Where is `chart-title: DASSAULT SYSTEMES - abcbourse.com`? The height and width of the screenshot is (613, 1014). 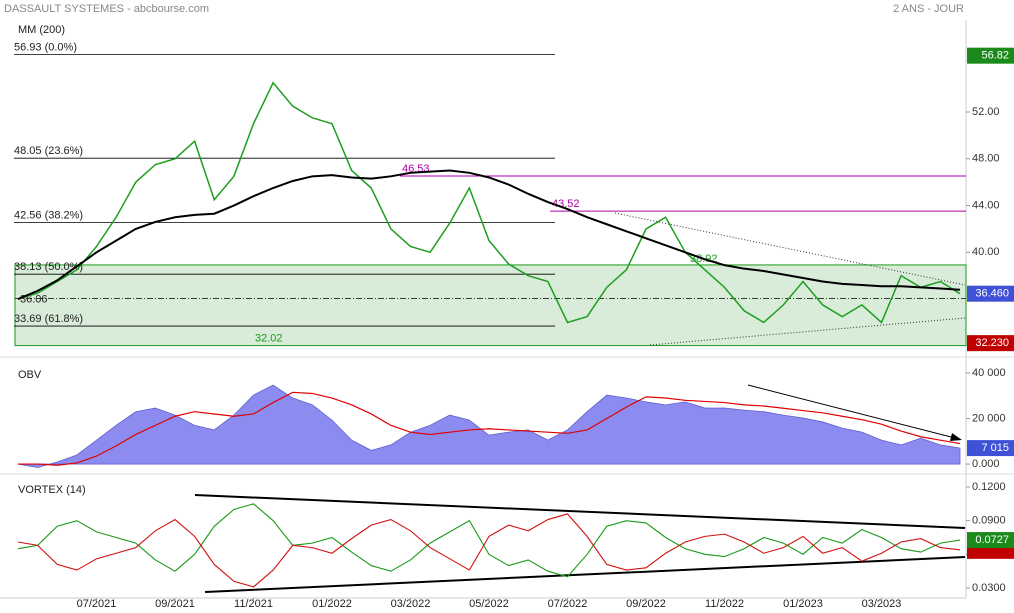 chart-title: DASSAULT SYSTEMES - abcbourse.com is located at coordinates (106, 9).